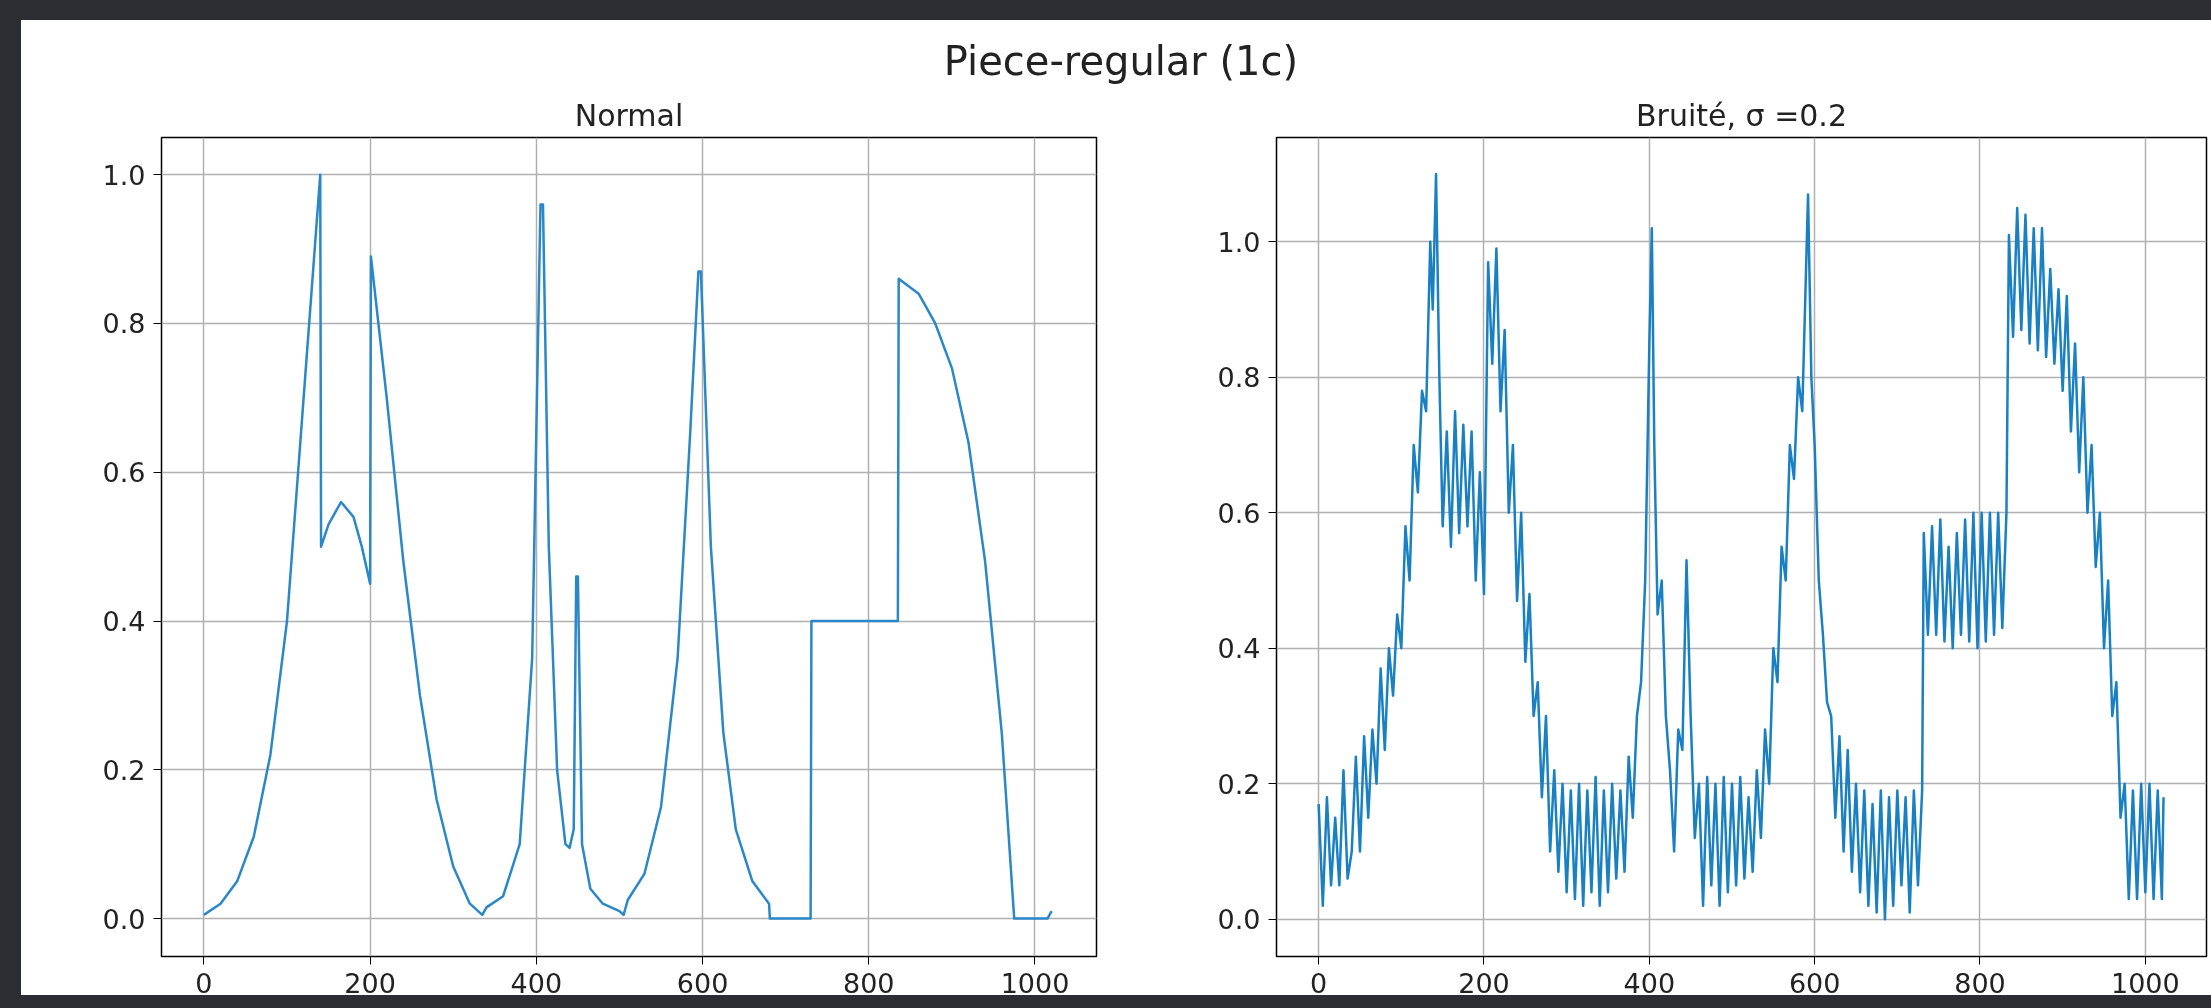  What do you see at coordinates (1741, 115) in the screenshot?
I see `chart-title: Bruité, σ =0.2` at bounding box center [1741, 115].